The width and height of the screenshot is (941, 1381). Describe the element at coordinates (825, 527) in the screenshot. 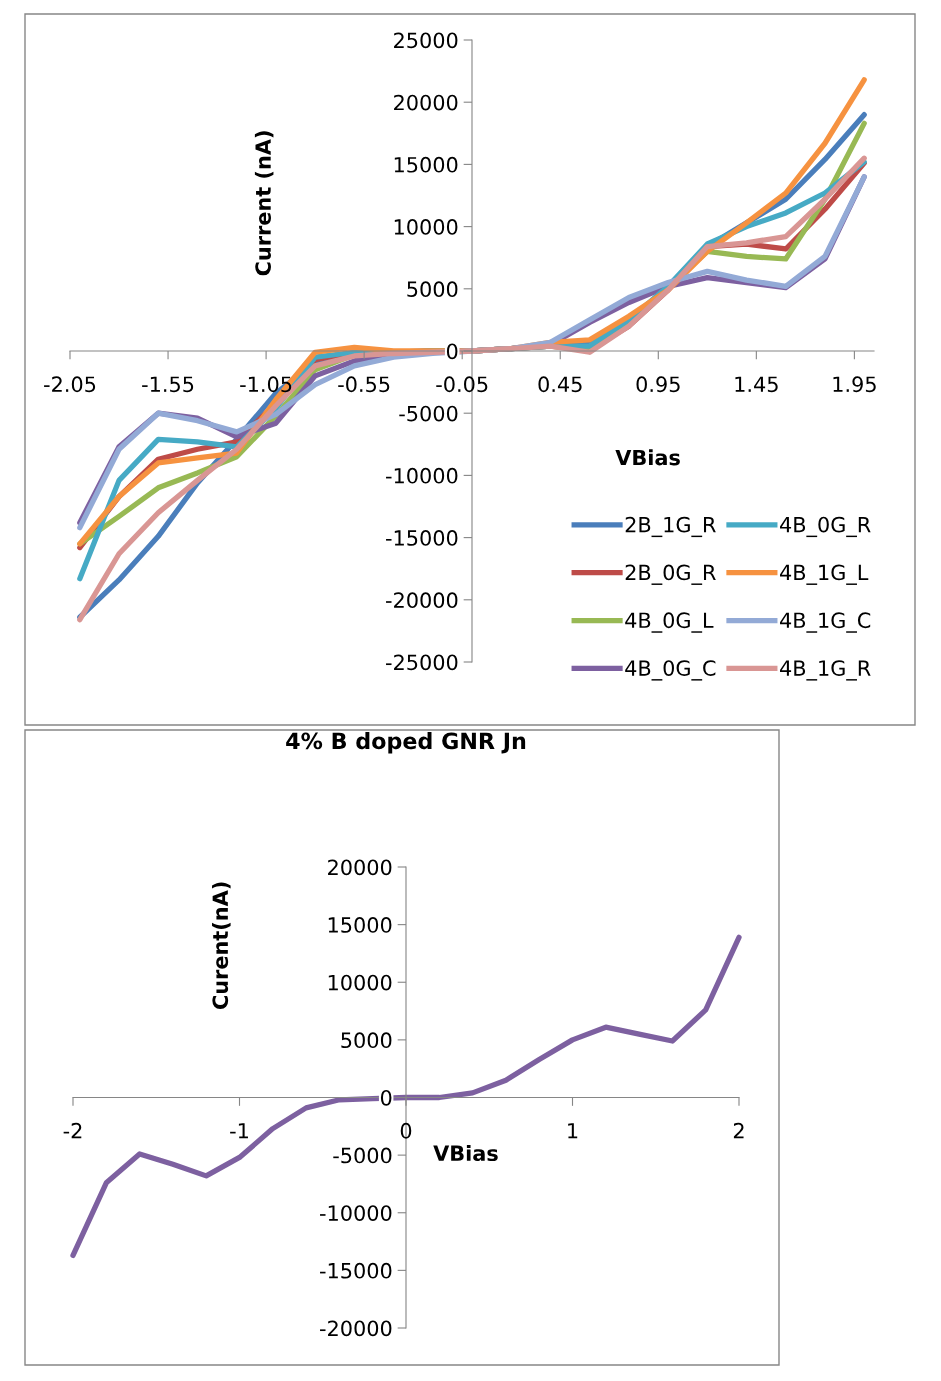

I see `legend-label: 4B_0G_R` at that location.